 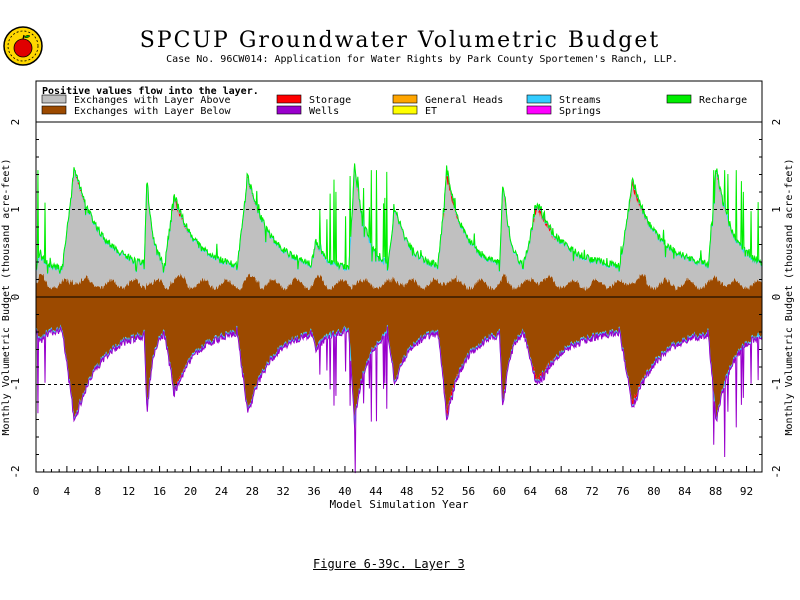 I want to click on y-tick-label-left: 0, so click(x=15, y=297).